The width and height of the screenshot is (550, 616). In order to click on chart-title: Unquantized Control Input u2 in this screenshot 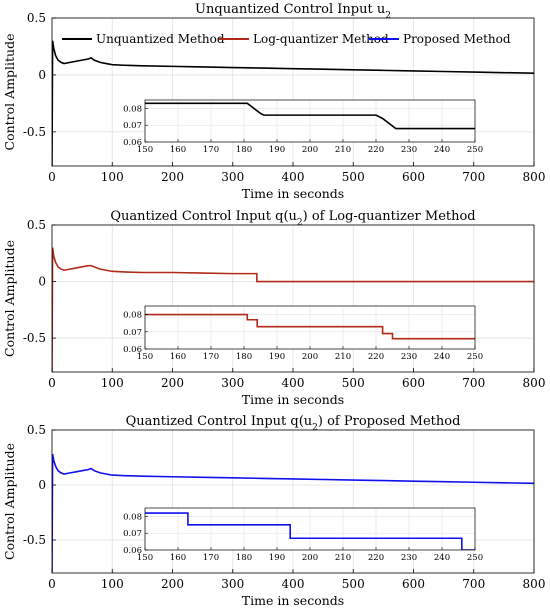, I will do `click(293, 11)`.